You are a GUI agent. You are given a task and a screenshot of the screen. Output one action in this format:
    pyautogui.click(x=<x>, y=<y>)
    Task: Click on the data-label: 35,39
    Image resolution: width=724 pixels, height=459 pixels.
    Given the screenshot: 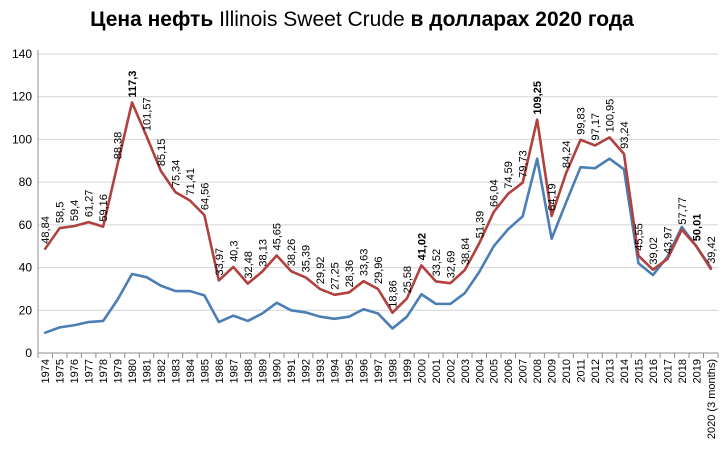 What is the action you would take?
    pyautogui.click(x=307, y=259)
    